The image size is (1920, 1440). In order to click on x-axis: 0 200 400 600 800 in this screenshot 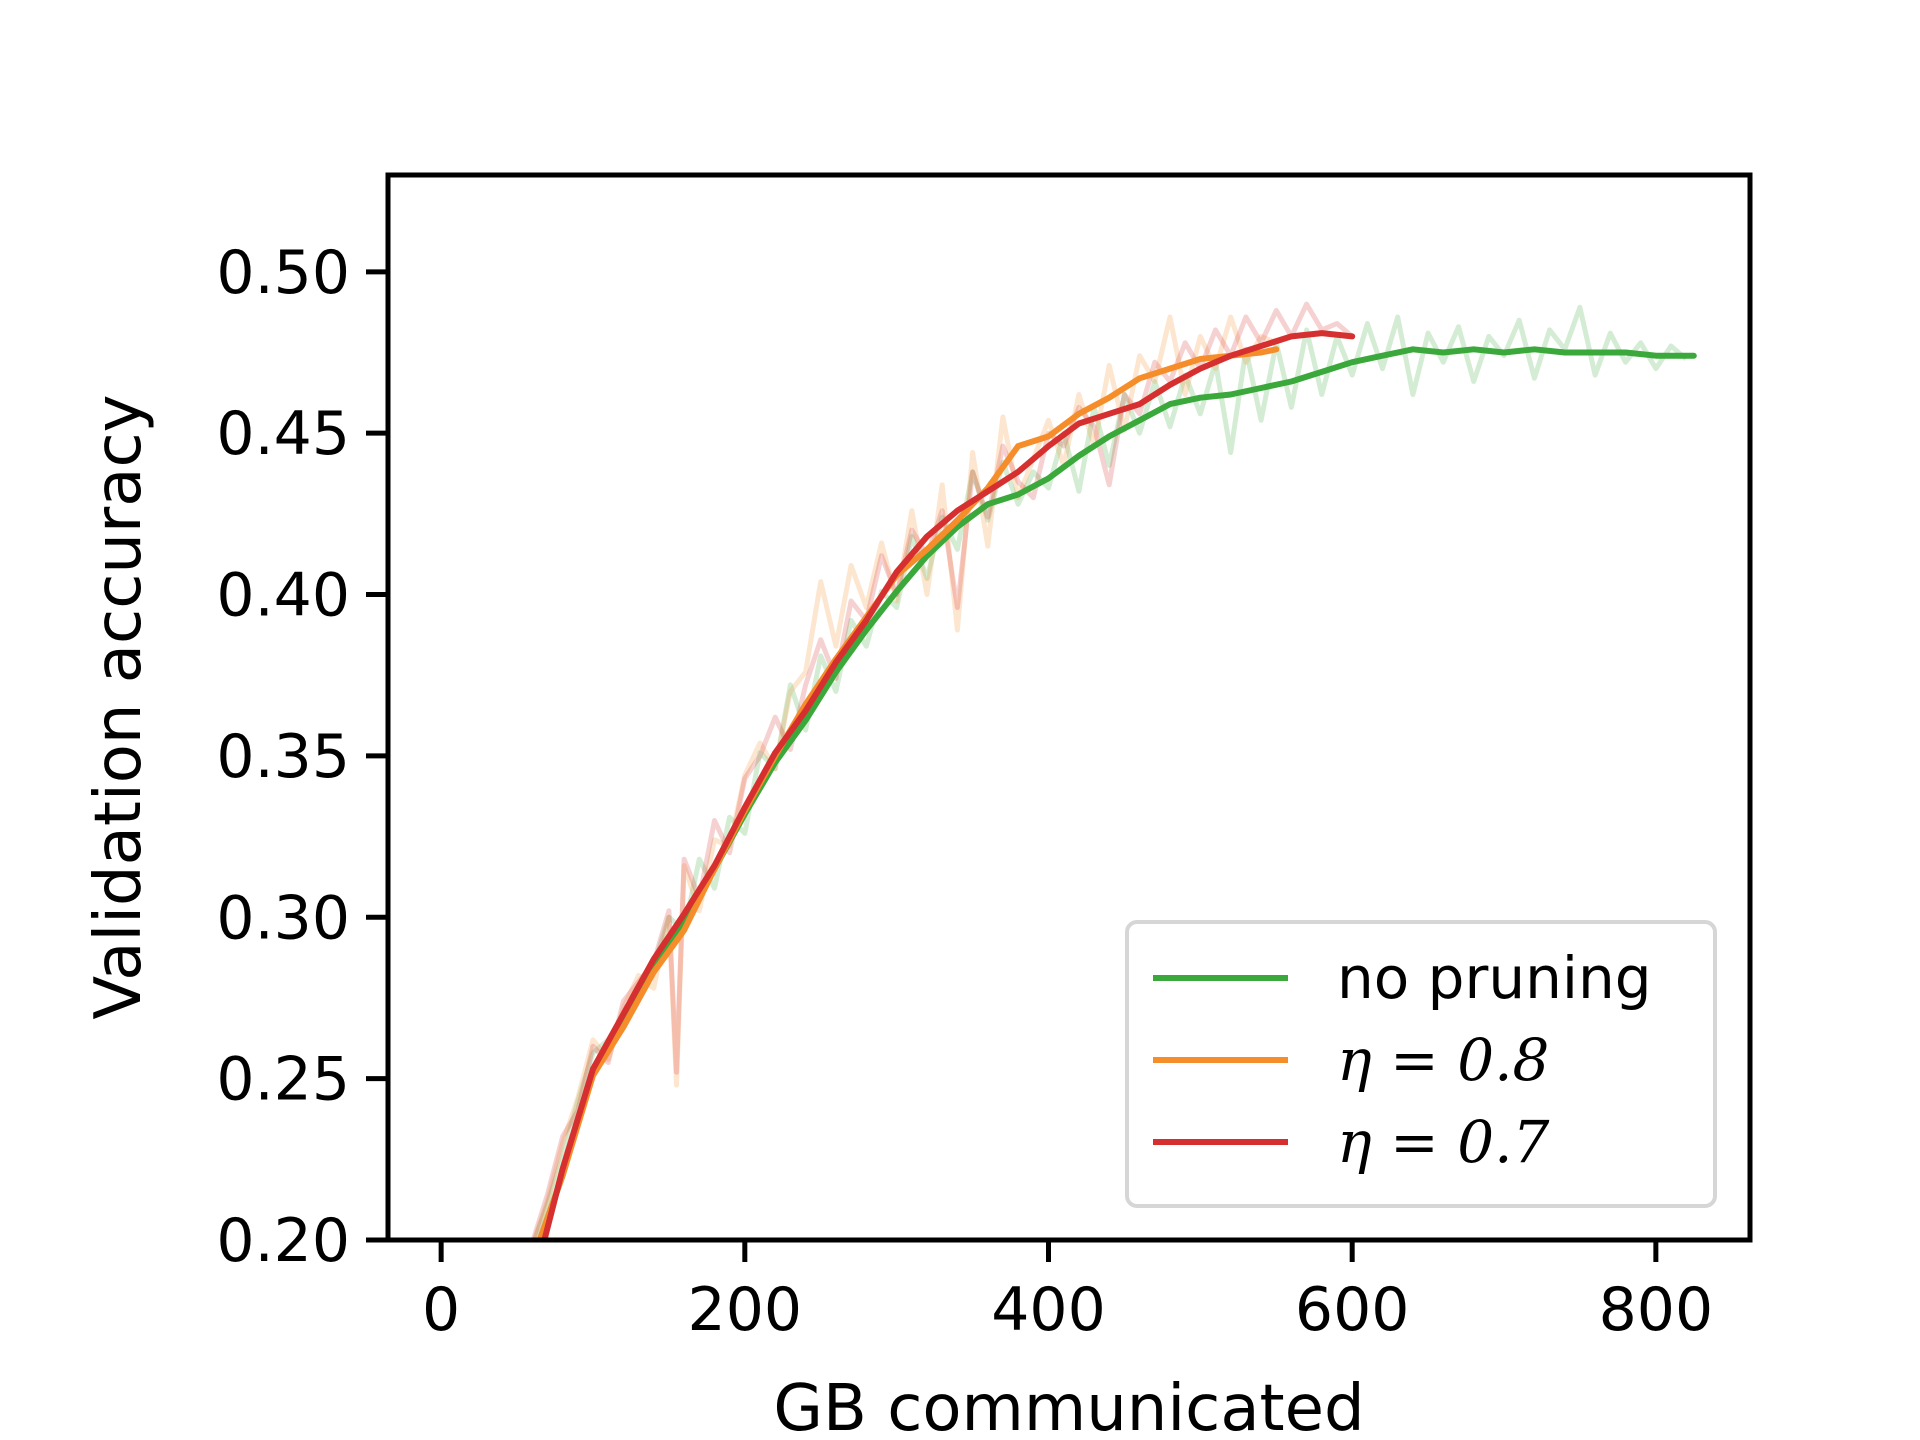, I will do `click(1067, 1292)`.